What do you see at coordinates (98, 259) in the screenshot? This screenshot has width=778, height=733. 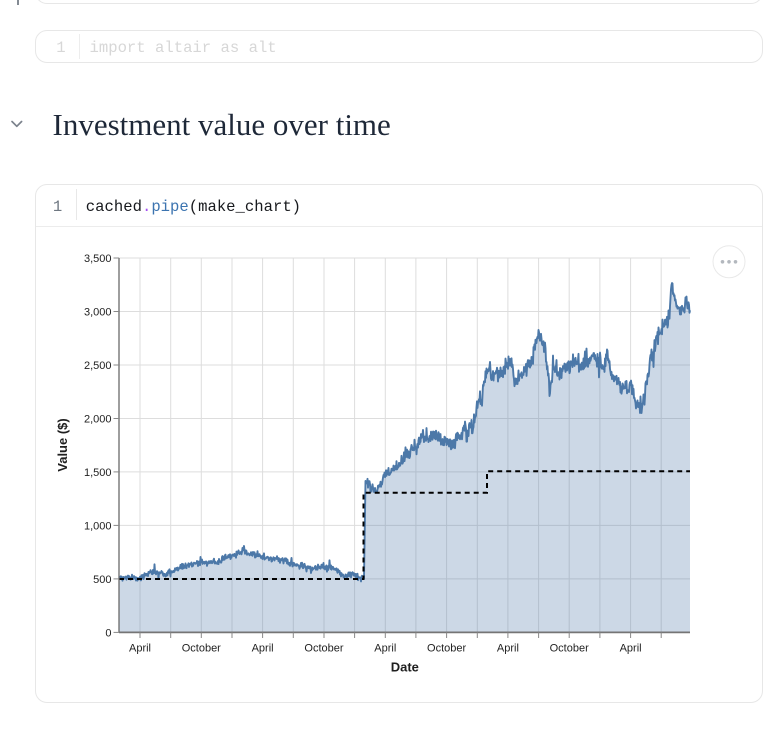 I see `svg-text: 3,500` at bounding box center [98, 259].